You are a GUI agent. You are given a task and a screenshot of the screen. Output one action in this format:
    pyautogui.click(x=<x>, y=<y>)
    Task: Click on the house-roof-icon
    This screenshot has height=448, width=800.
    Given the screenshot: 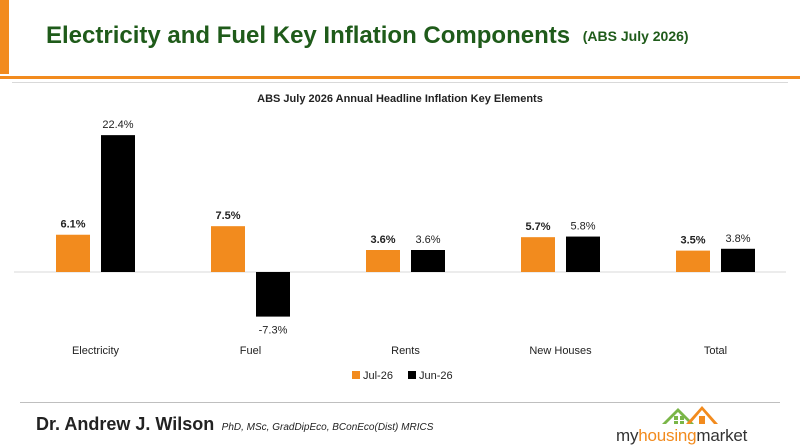 What is the action you would take?
    pyautogui.click(x=690, y=415)
    